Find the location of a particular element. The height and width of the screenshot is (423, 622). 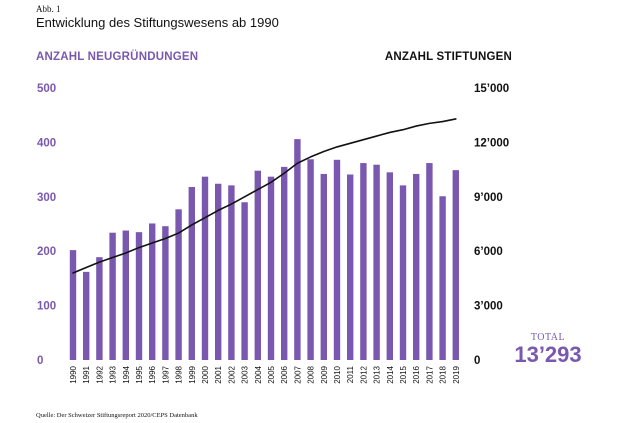

x-tick-label: 2012 is located at coordinates (363, 374).